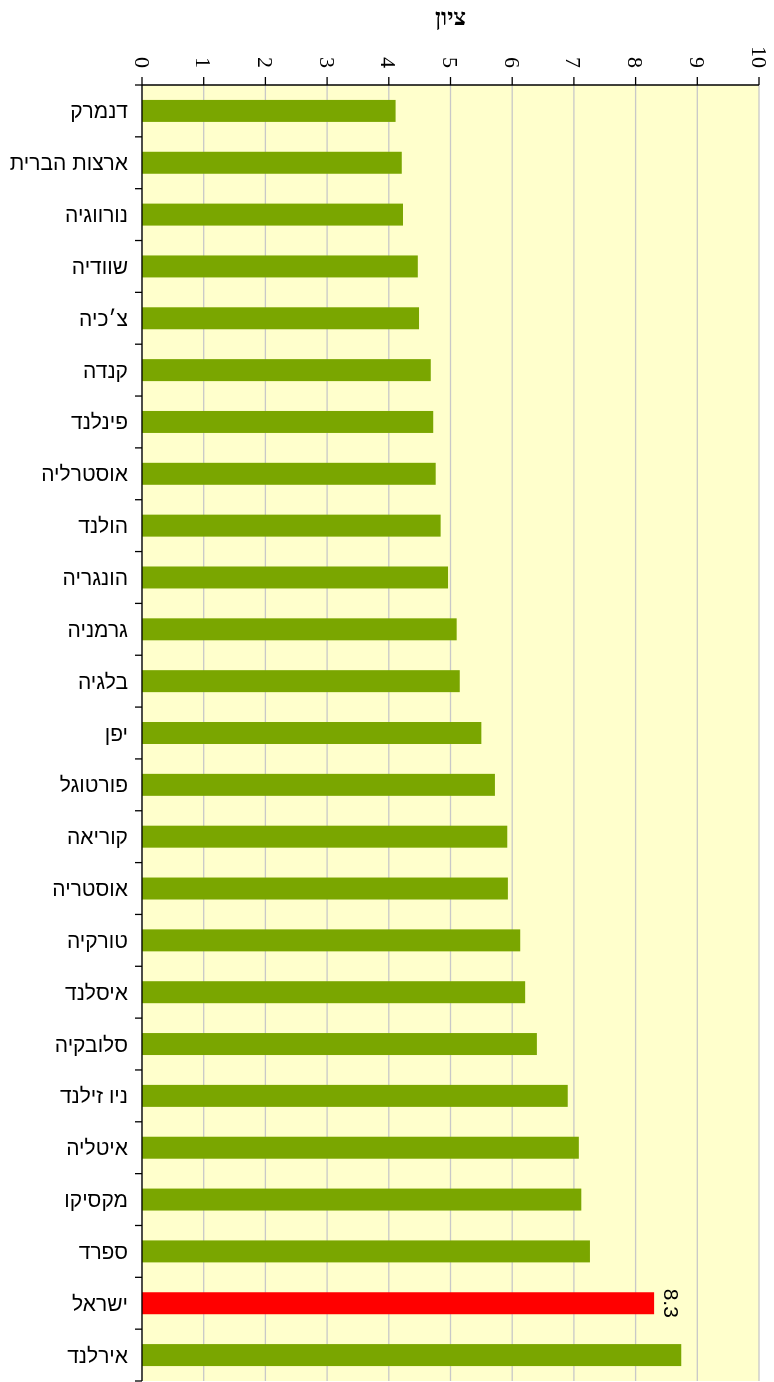 The height and width of the screenshot is (1382, 774). Describe the element at coordinates (97, 1148) in the screenshot. I see `y-tick-label: איטליה` at that location.